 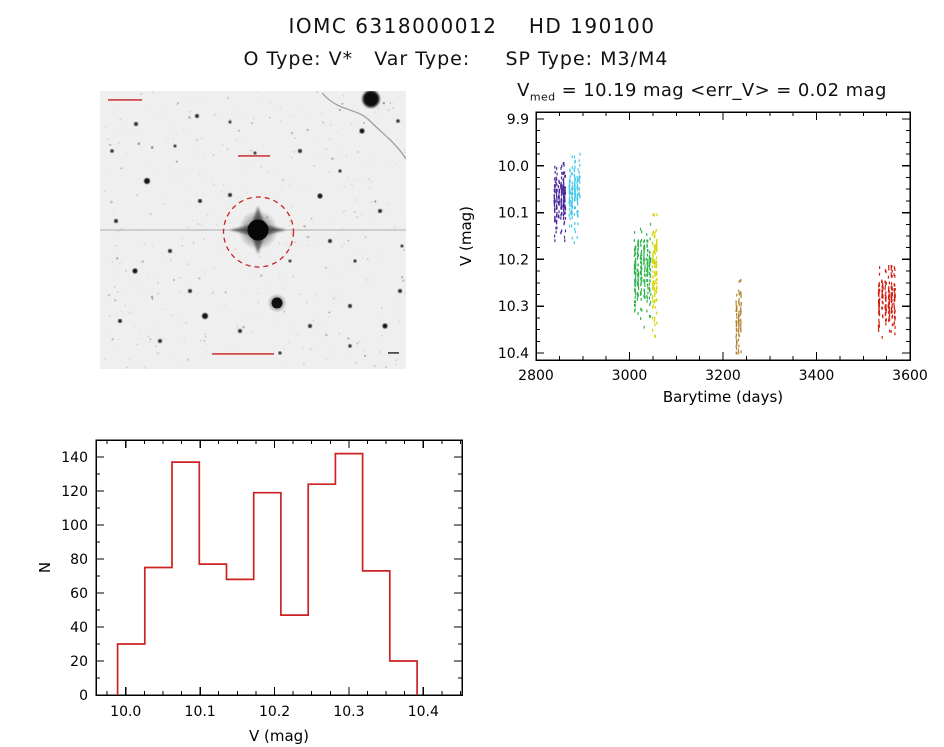 What do you see at coordinates (466, 236) in the screenshot?
I see `y-axis-label: V (mag)` at bounding box center [466, 236].